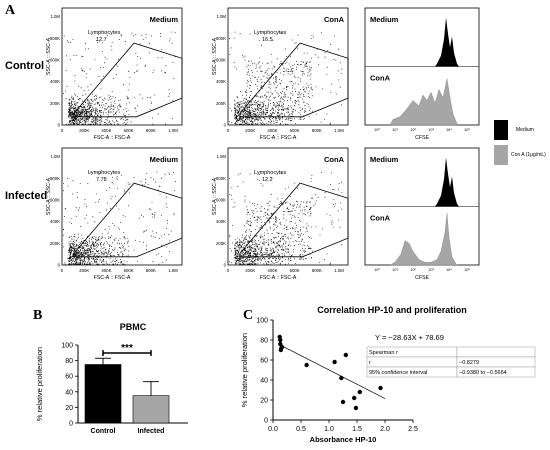  I want to click on gate-percent-label: 7.78, so click(101, 180).